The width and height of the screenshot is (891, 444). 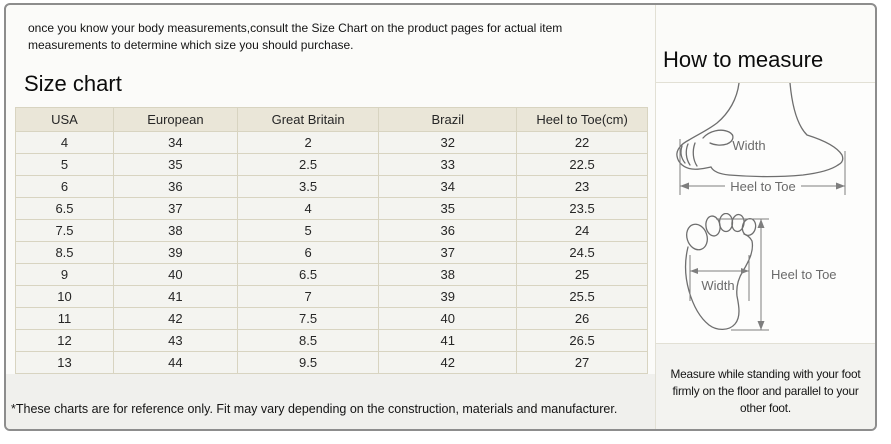 I want to click on column-header-2: Great Britain, so click(x=308, y=119).